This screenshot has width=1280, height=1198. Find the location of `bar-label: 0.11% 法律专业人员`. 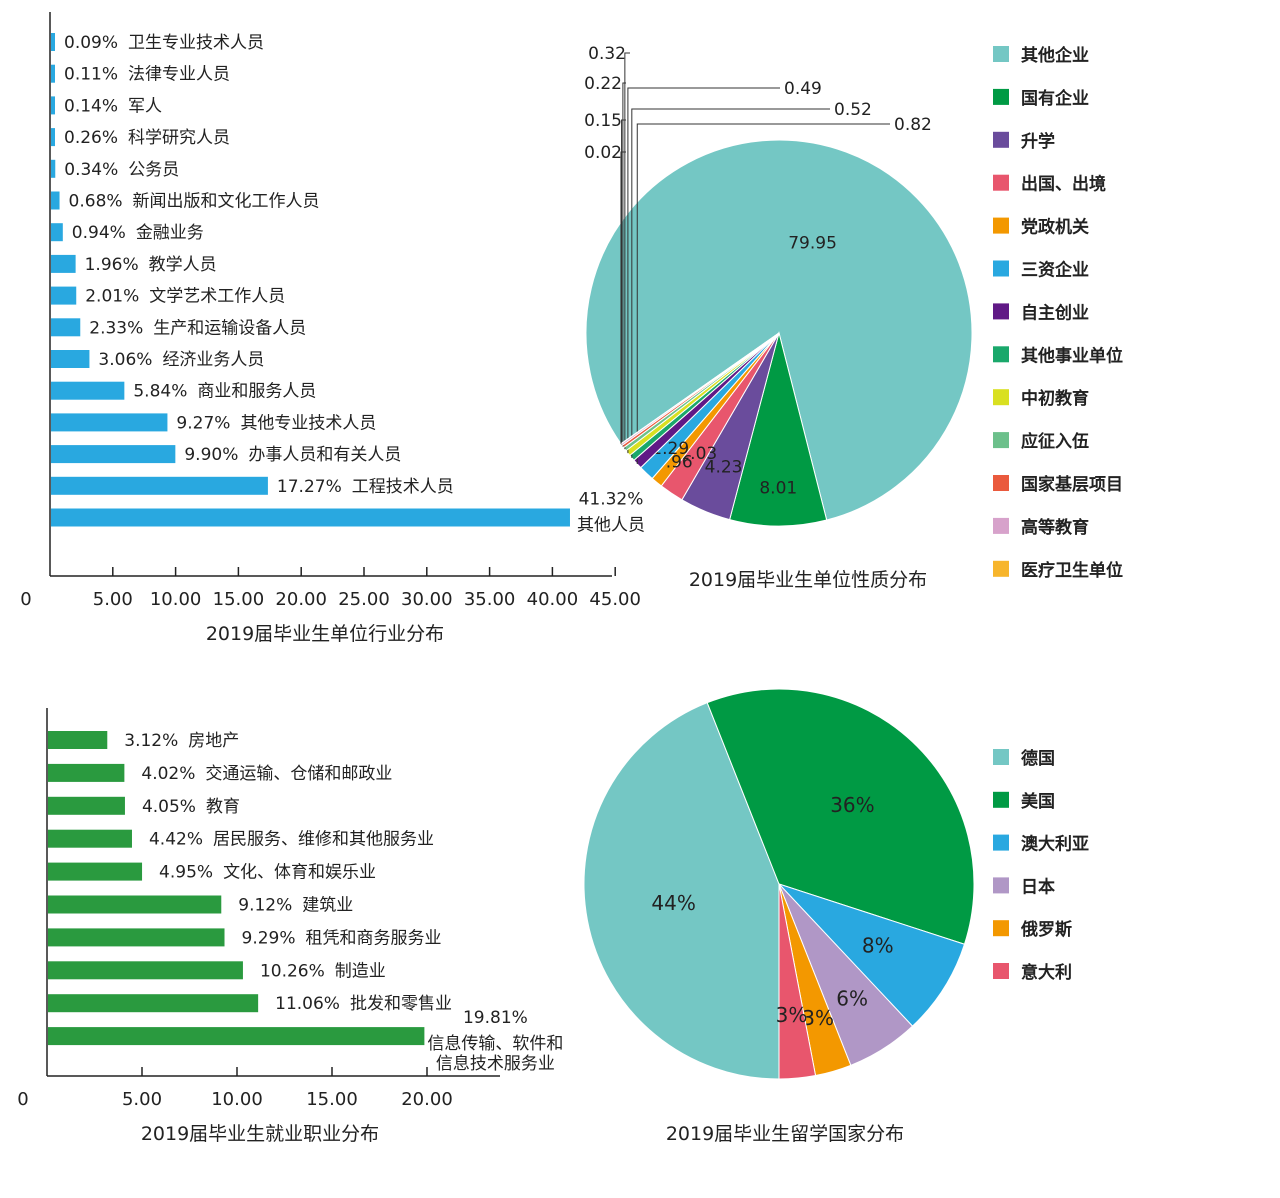

bar-label: 0.11% 法律专业人员 is located at coordinates (147, 75).